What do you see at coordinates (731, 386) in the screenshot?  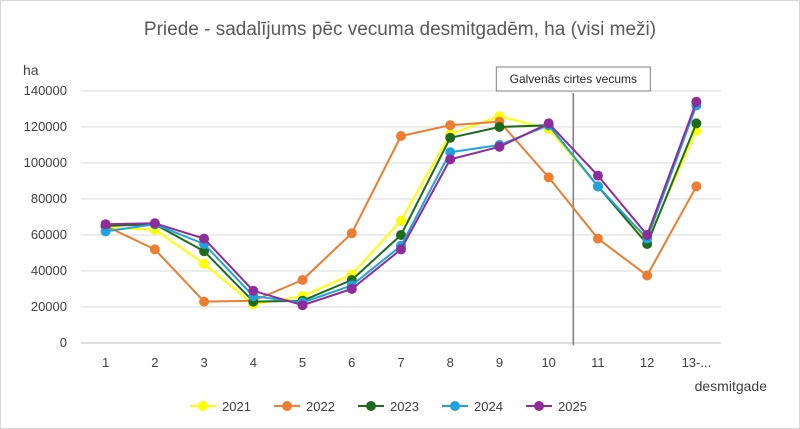 I see `x-axis-label: desmitgade` at bounding box center [731, 386].